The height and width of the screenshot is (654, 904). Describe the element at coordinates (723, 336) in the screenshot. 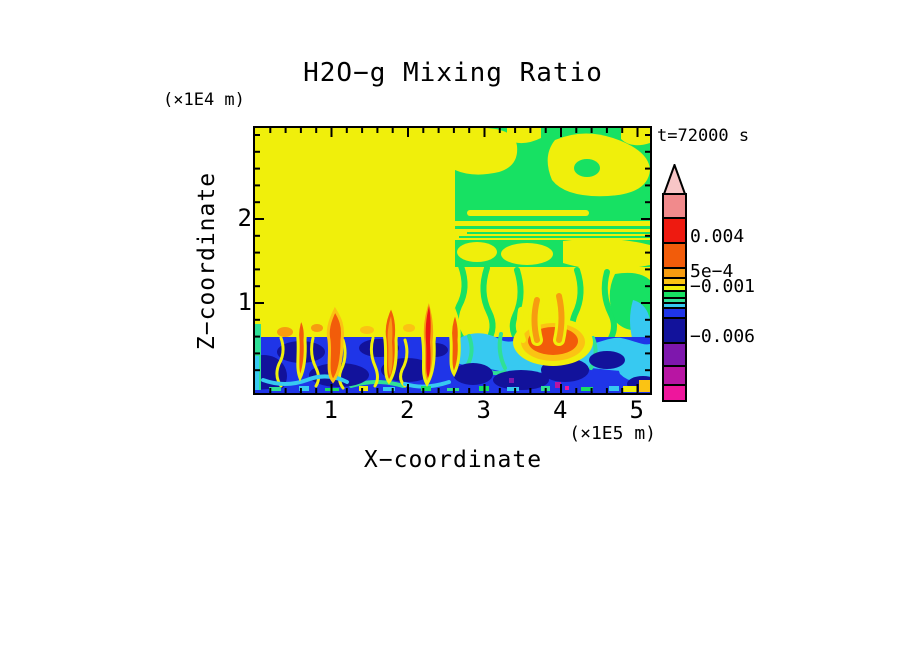

I see `colorbar-label-3: −0.006` at that location.